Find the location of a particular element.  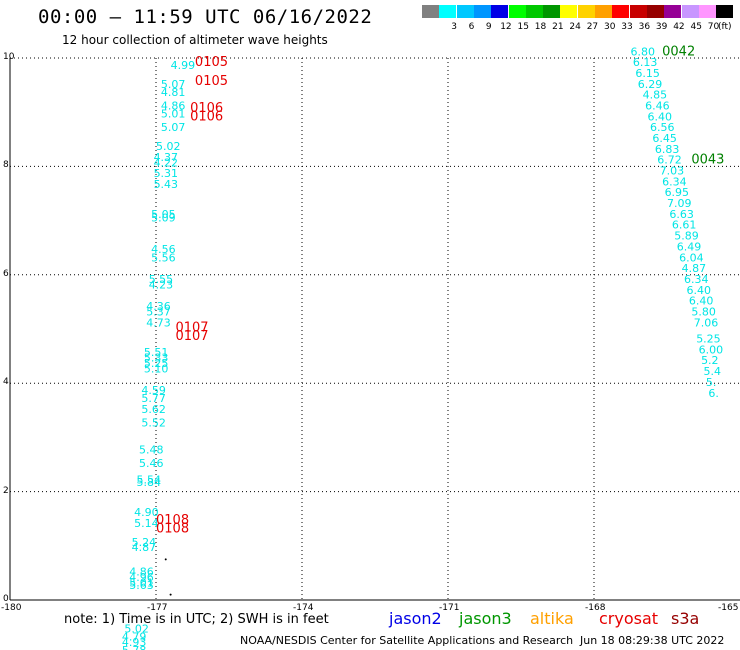

x-tick-label: -171 is located at coordinates (449, 608).